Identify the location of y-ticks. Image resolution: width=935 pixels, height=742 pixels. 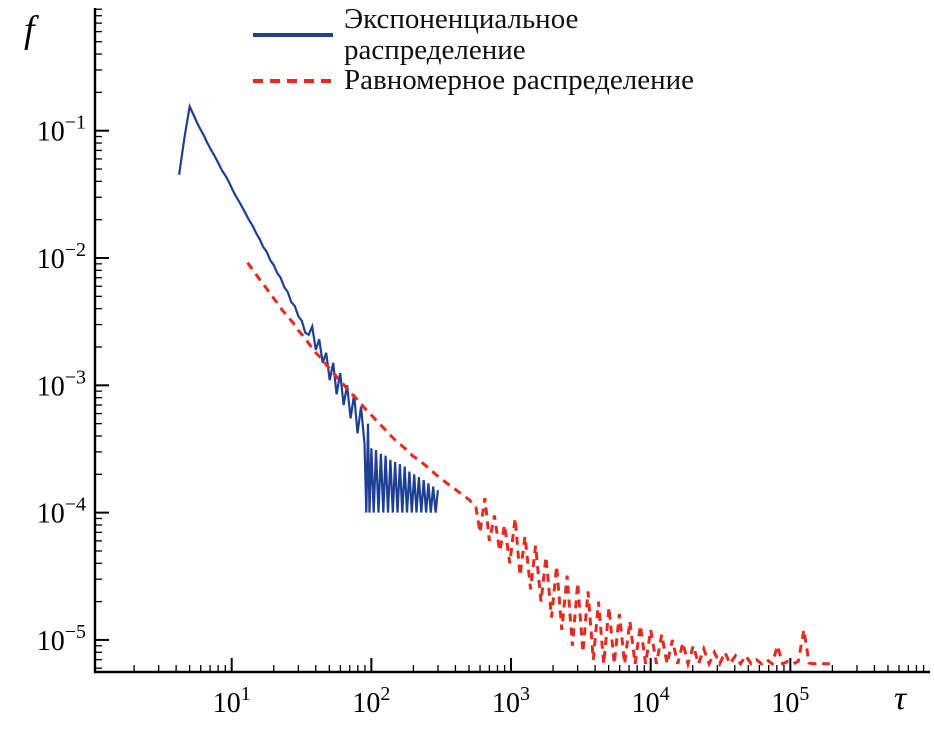
(102, 338).